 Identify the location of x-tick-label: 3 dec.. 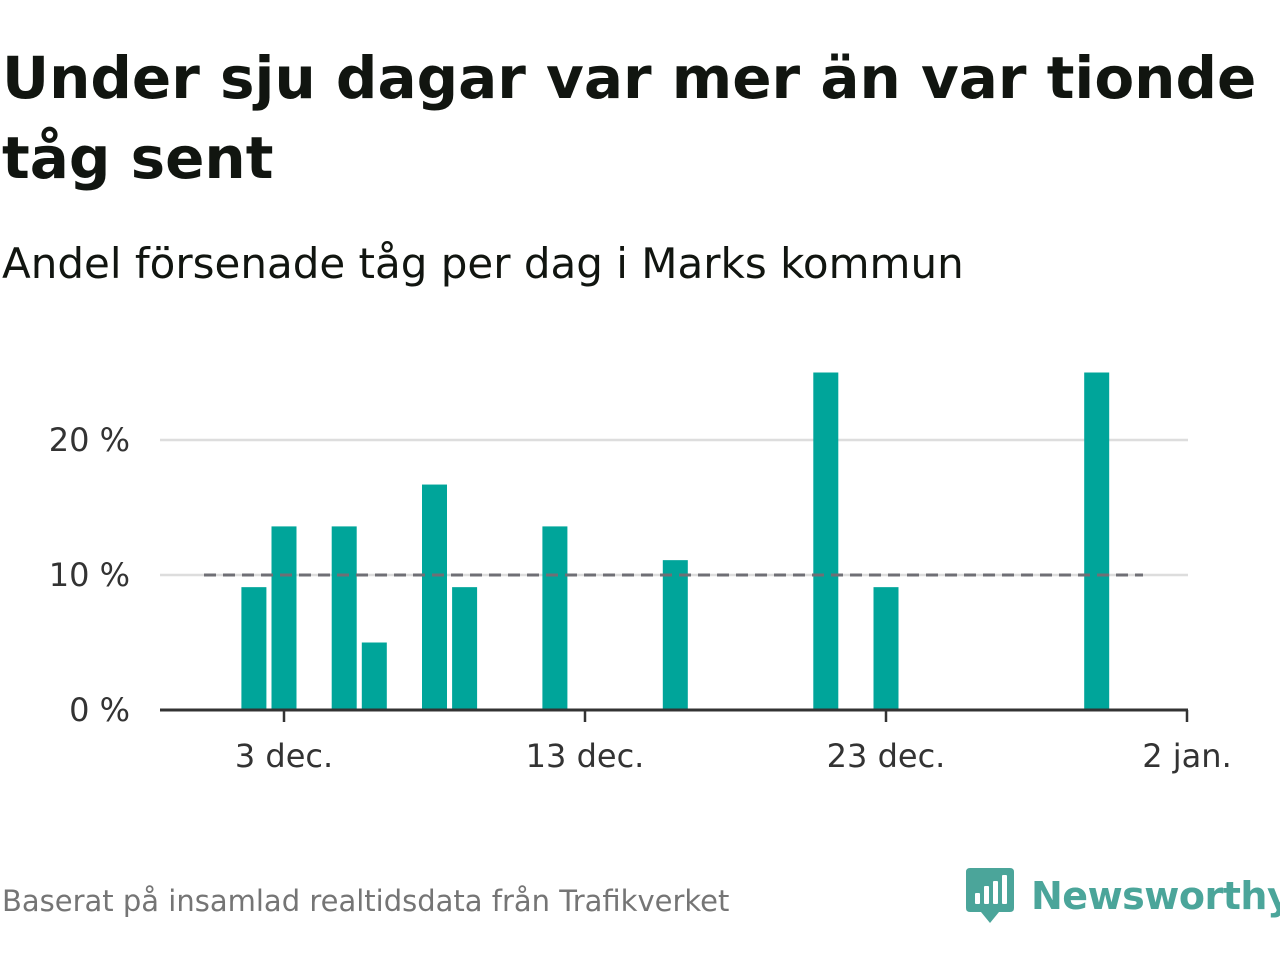
(284, 756).